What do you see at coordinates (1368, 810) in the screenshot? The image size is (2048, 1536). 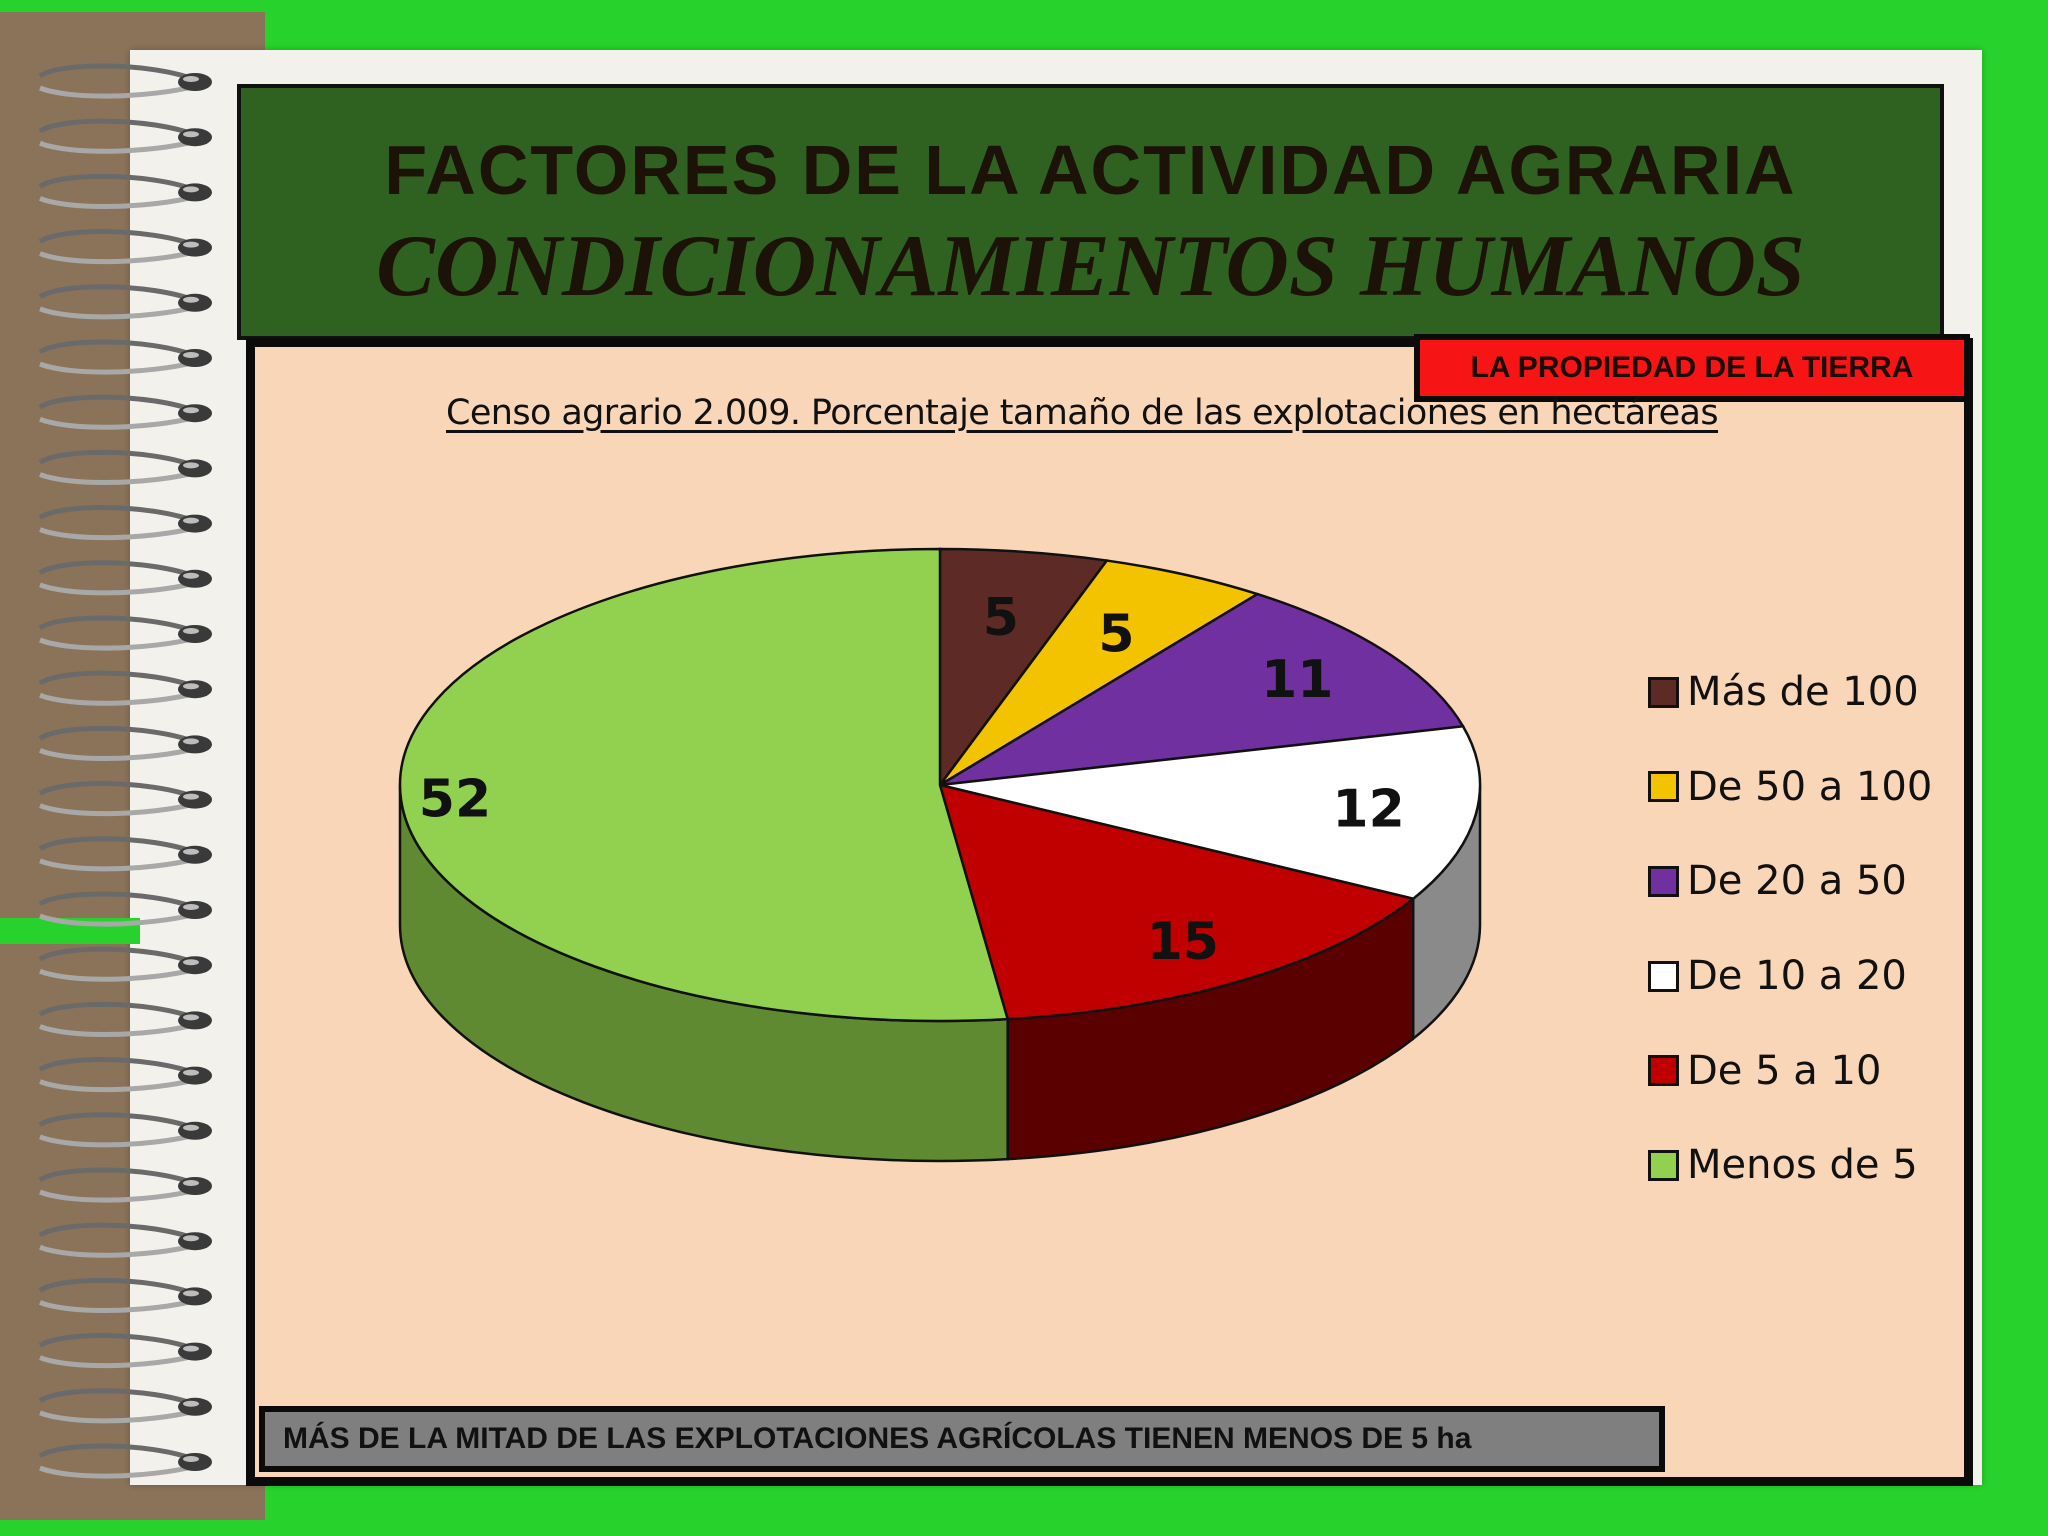 I see `pie-data-label-3: 12` at bounding box center [1368, 810].